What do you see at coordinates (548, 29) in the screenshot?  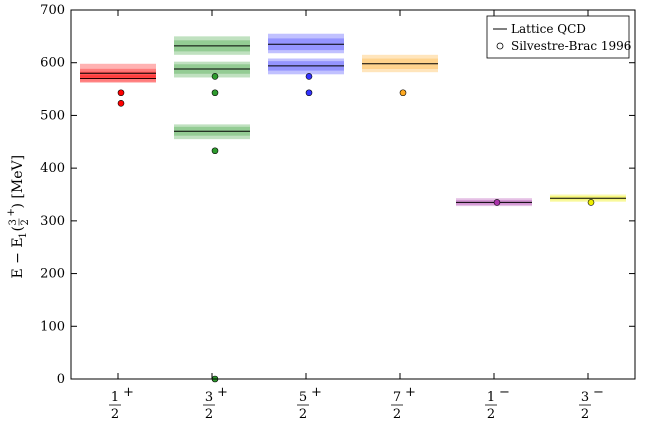 I see `legend-entry-lattice: Lattice QCD` at bounding box center [548, 29].